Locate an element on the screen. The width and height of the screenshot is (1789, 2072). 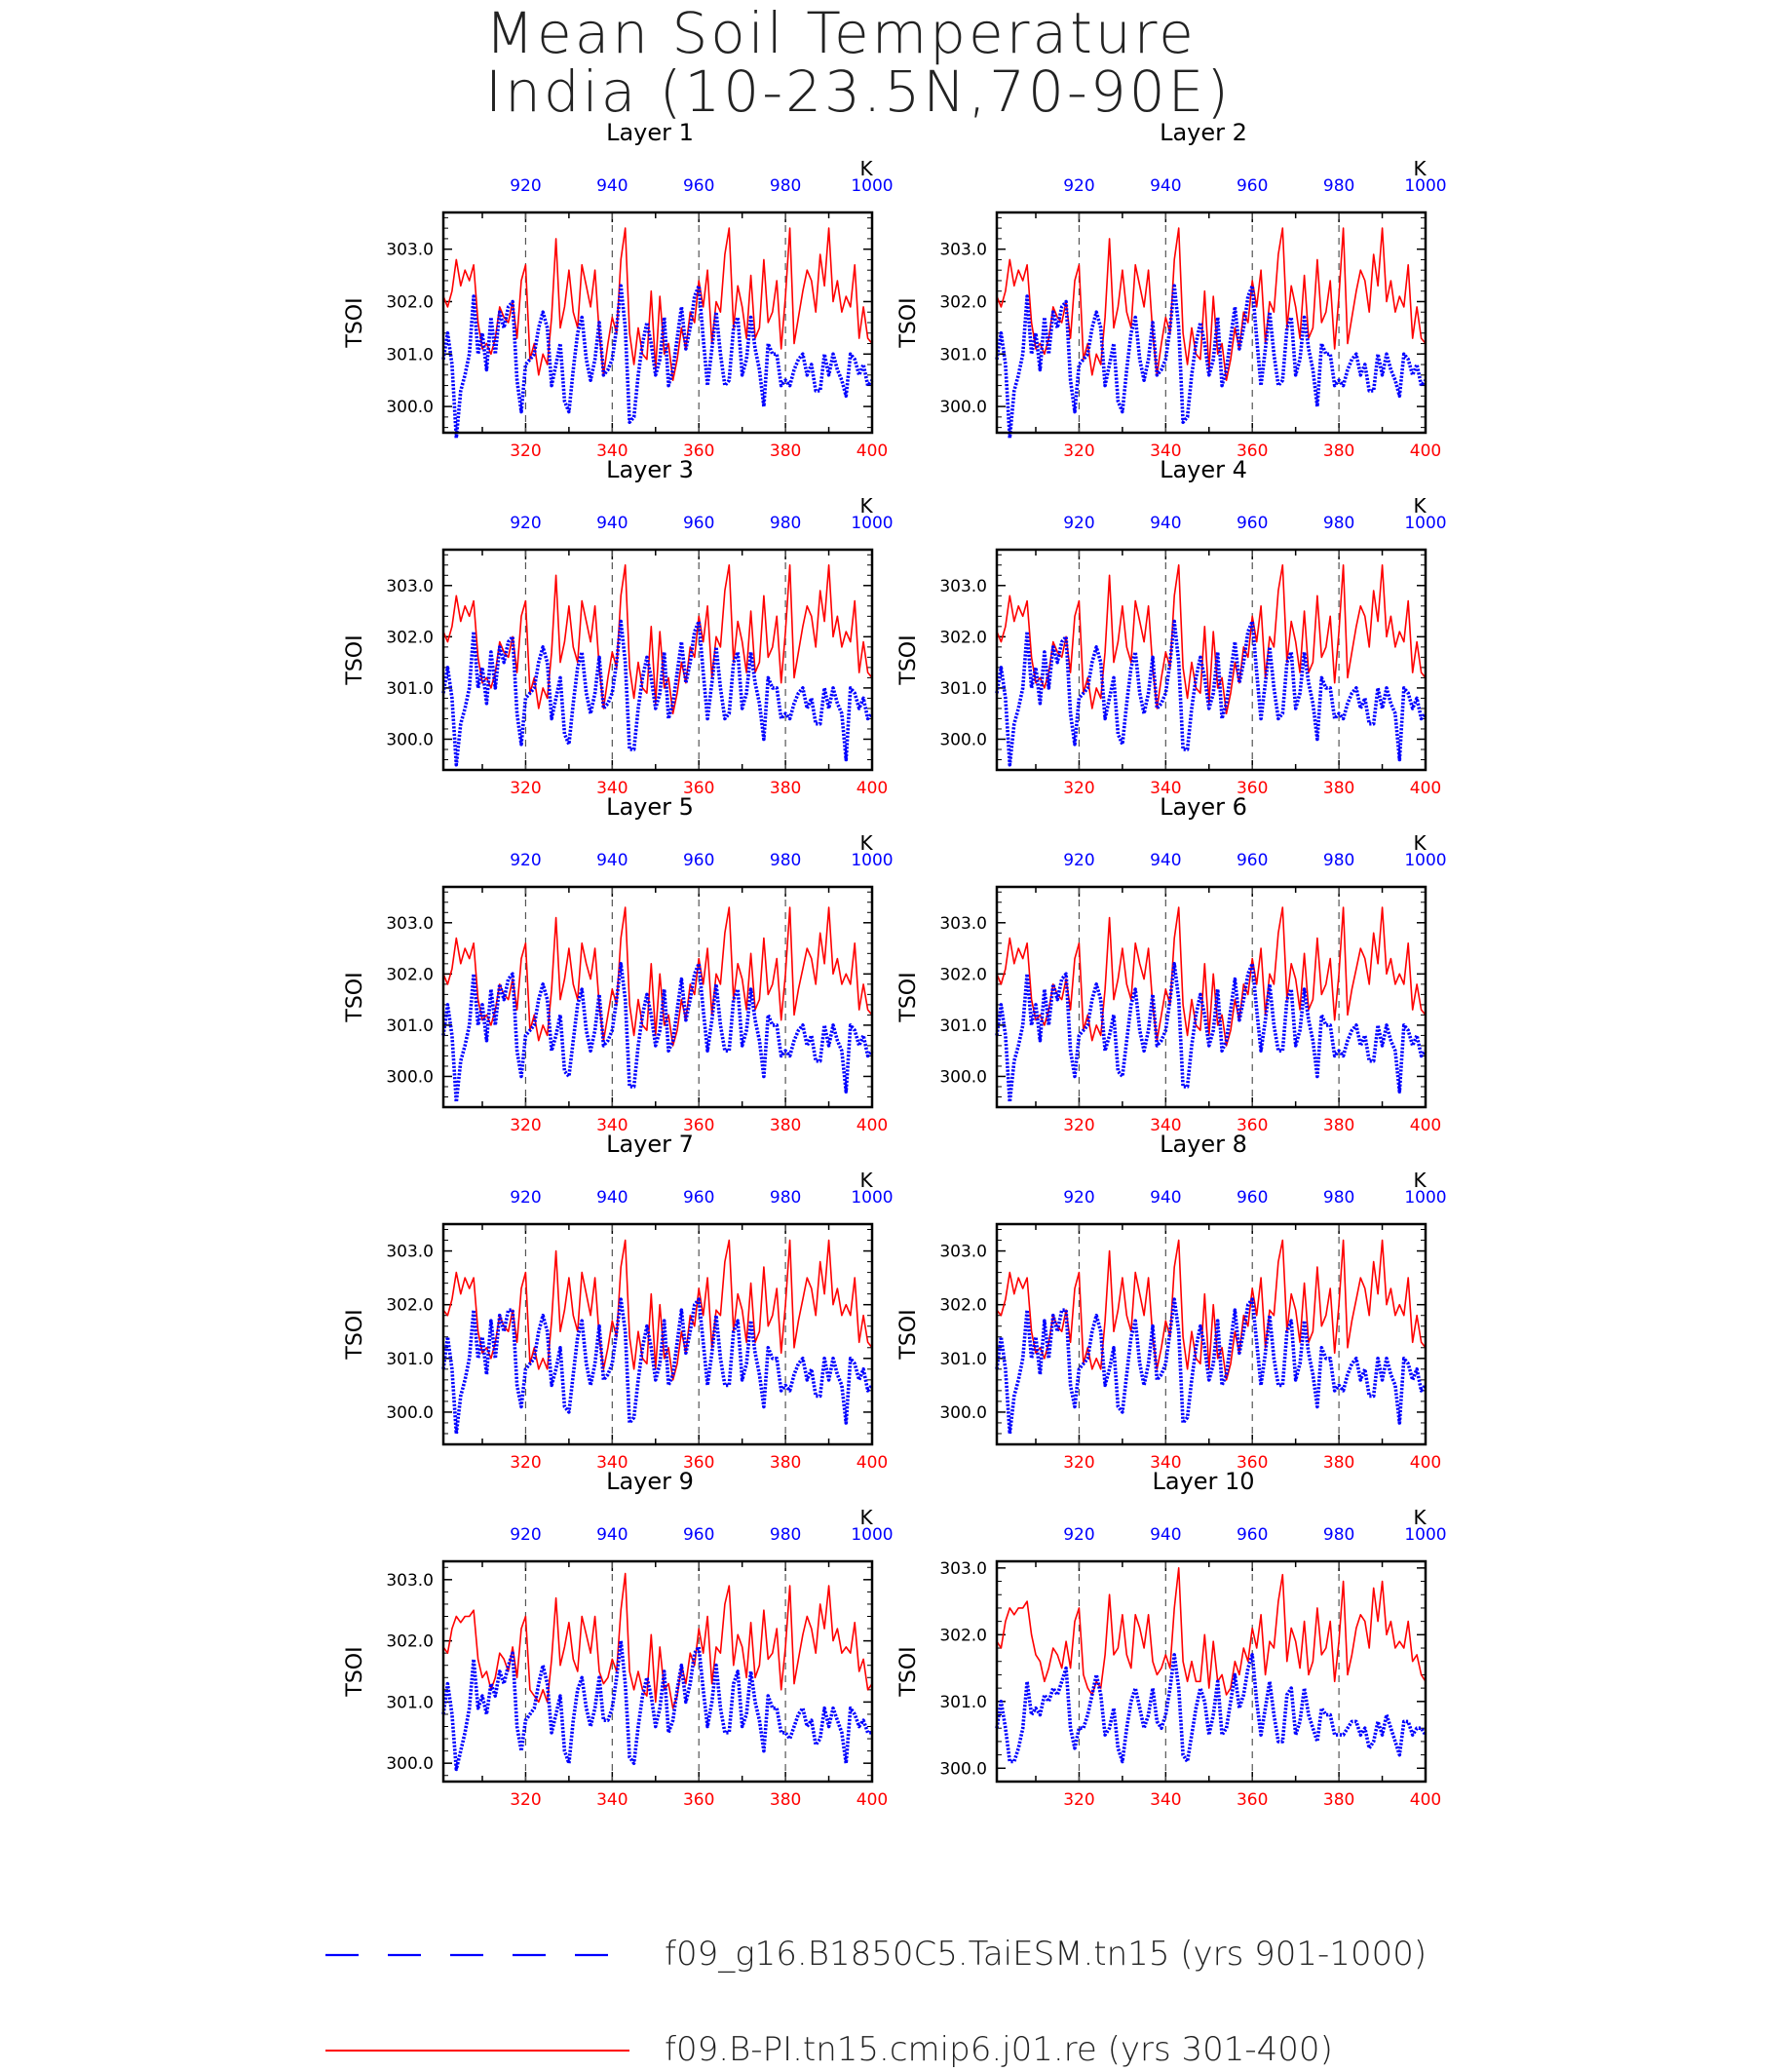
panel-title: Layer 7 is located at coordinates (650, 1144).